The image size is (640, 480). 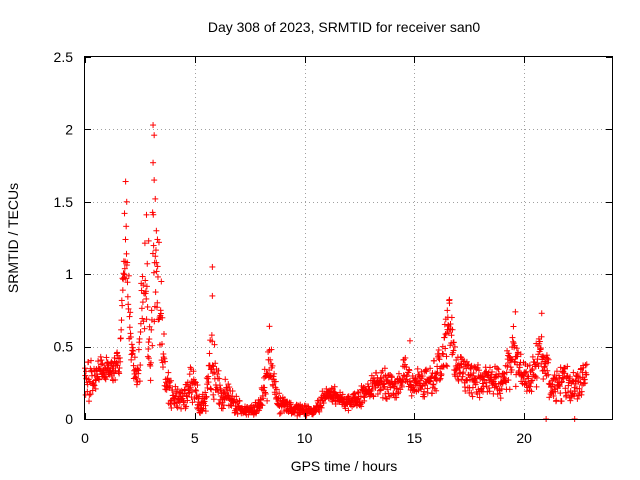 I want to click on y-tick-labels: 0 0.5 1 1.5 2 2.5, so click(x=64, y=238).